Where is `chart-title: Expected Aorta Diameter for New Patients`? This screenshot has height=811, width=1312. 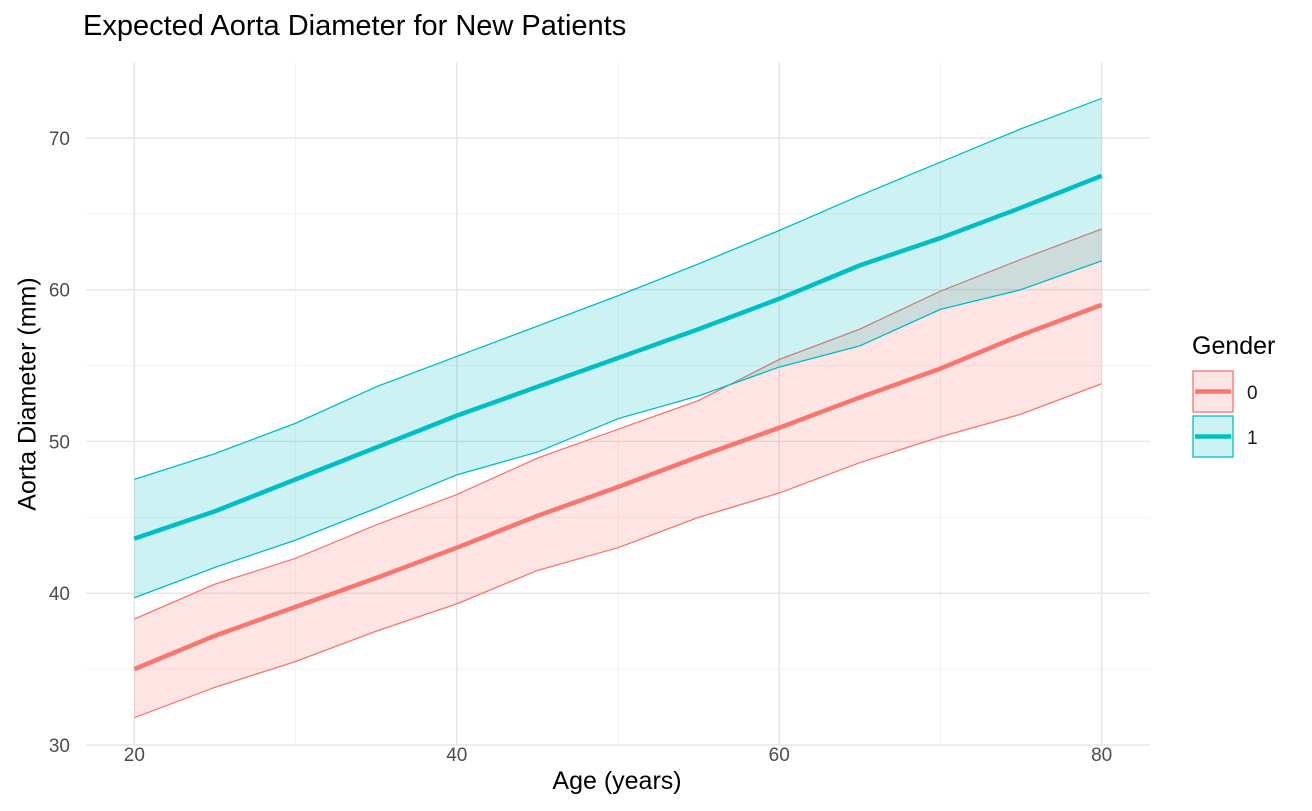 chart-title: Expected Aorta Diameter for New Patients is located at coordinates (355, 26).